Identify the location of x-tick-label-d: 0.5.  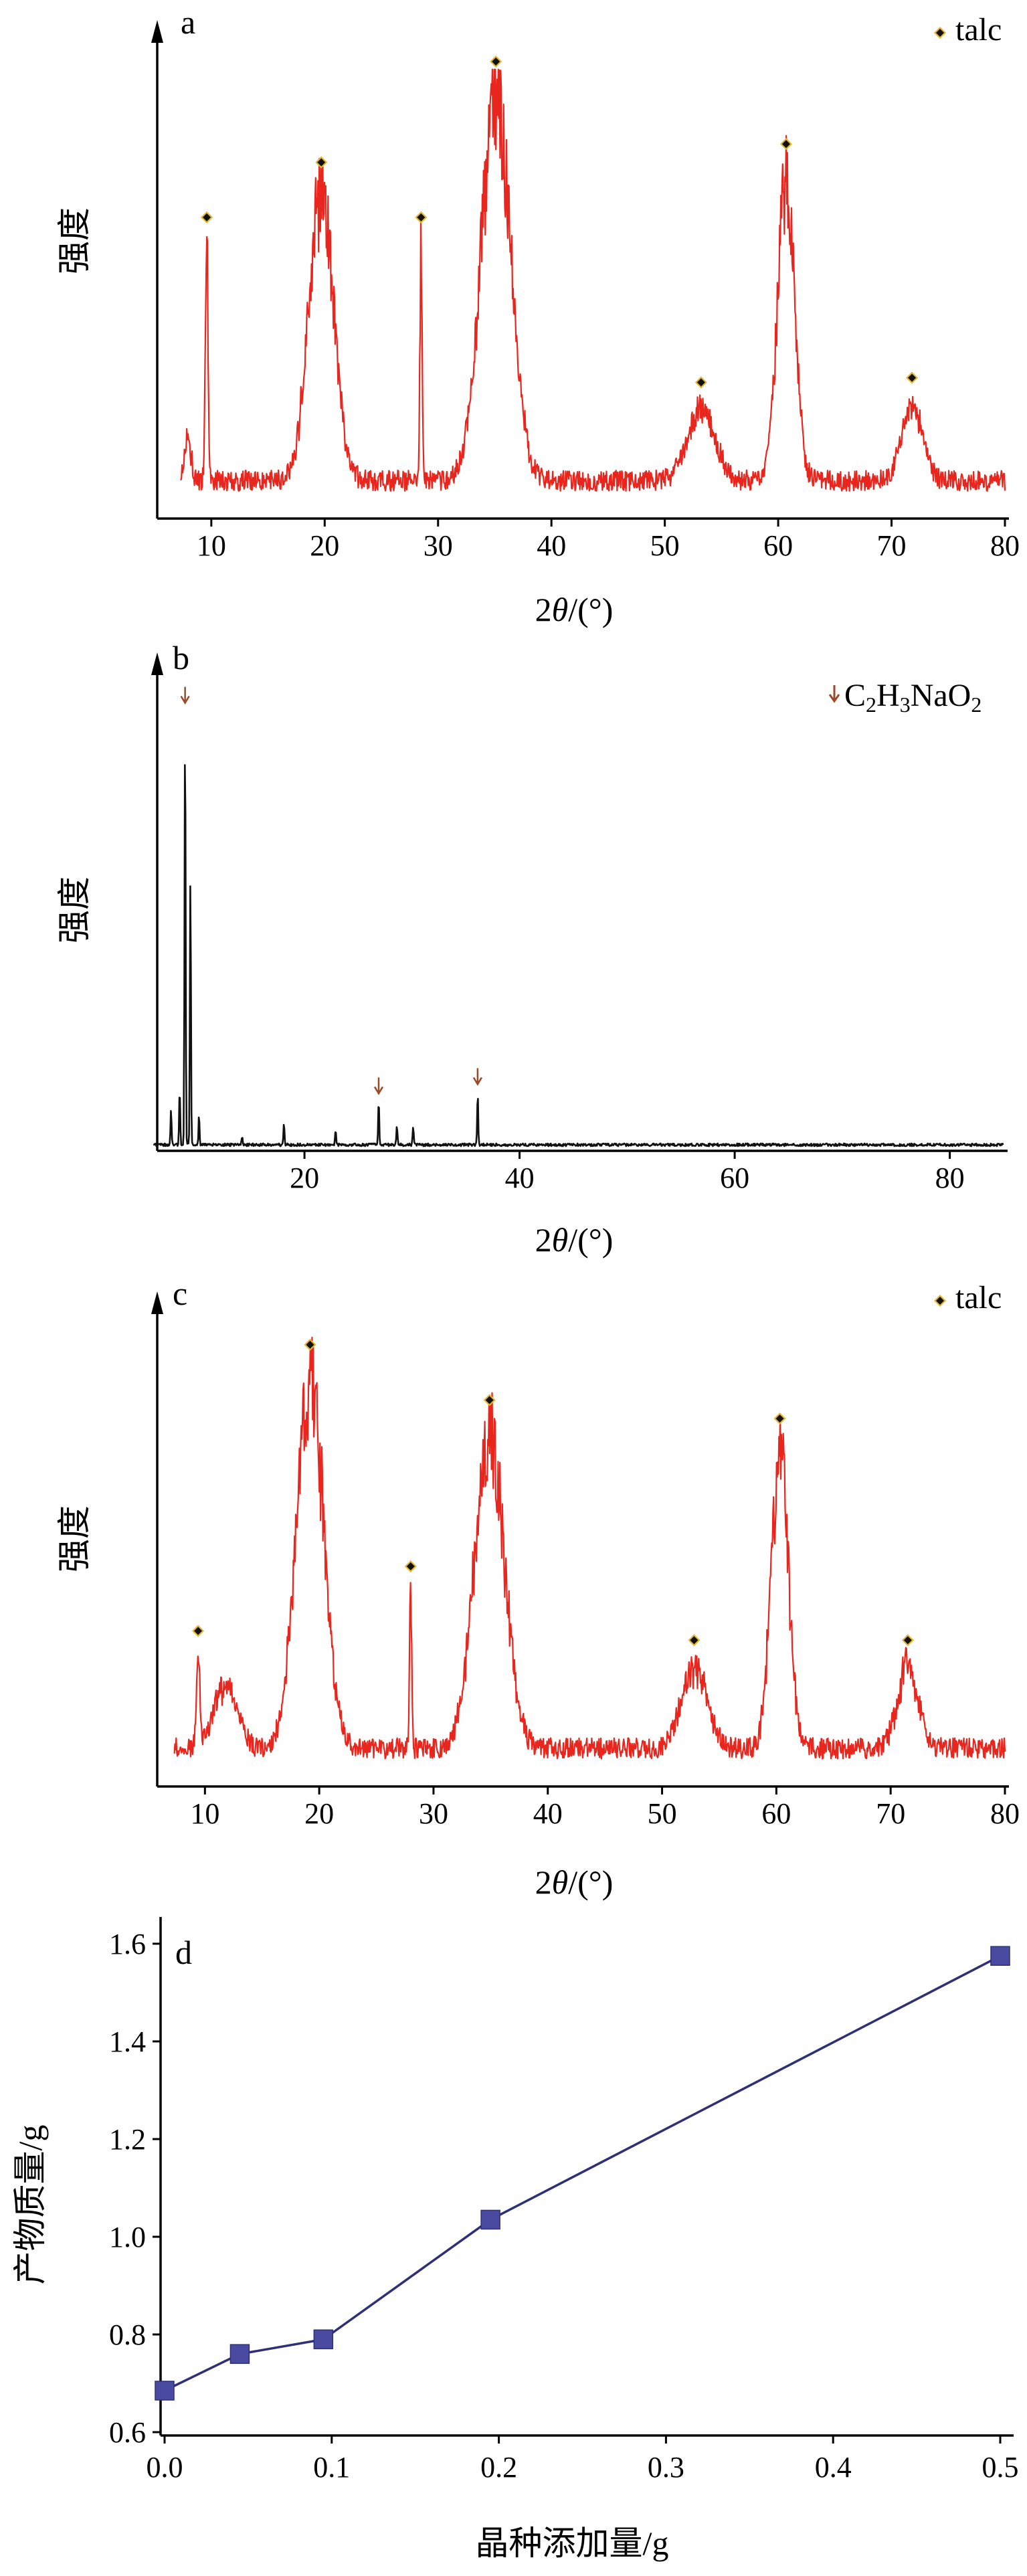
(1001, 2467).